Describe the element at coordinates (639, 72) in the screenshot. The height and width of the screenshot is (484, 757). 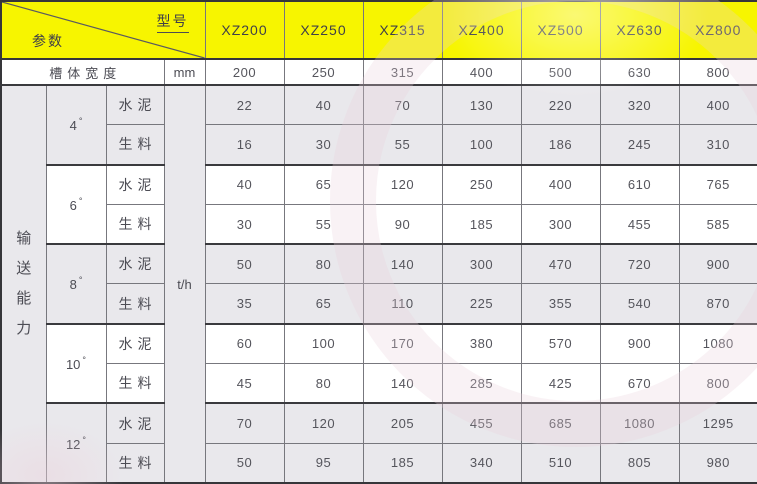
I see `trough-width-value: 630` at that location.